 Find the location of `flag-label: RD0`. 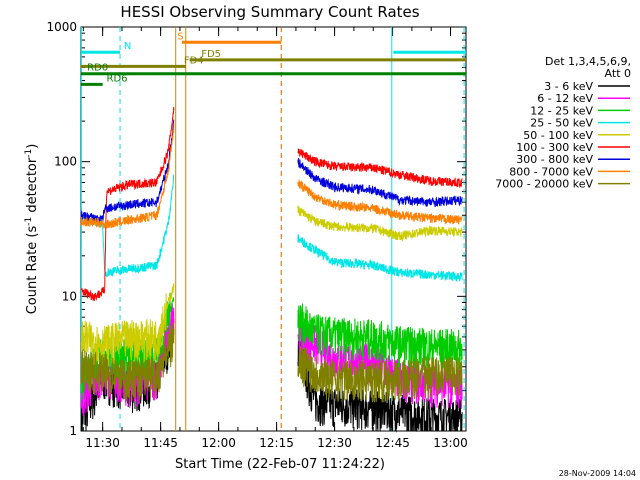

flag-label: RD0 is located at coordinates (97, 68).